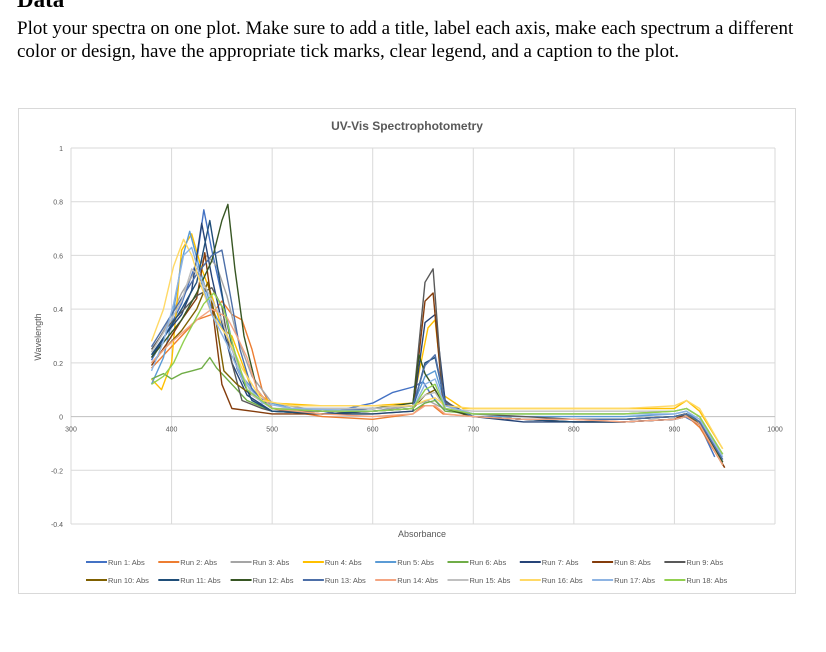 This screenshot has height=652, width=826. Describe the element at coordinates (407, 126) in the screenshot. I see `chart-title: UV-Vis Spectrophotometry` at that location.